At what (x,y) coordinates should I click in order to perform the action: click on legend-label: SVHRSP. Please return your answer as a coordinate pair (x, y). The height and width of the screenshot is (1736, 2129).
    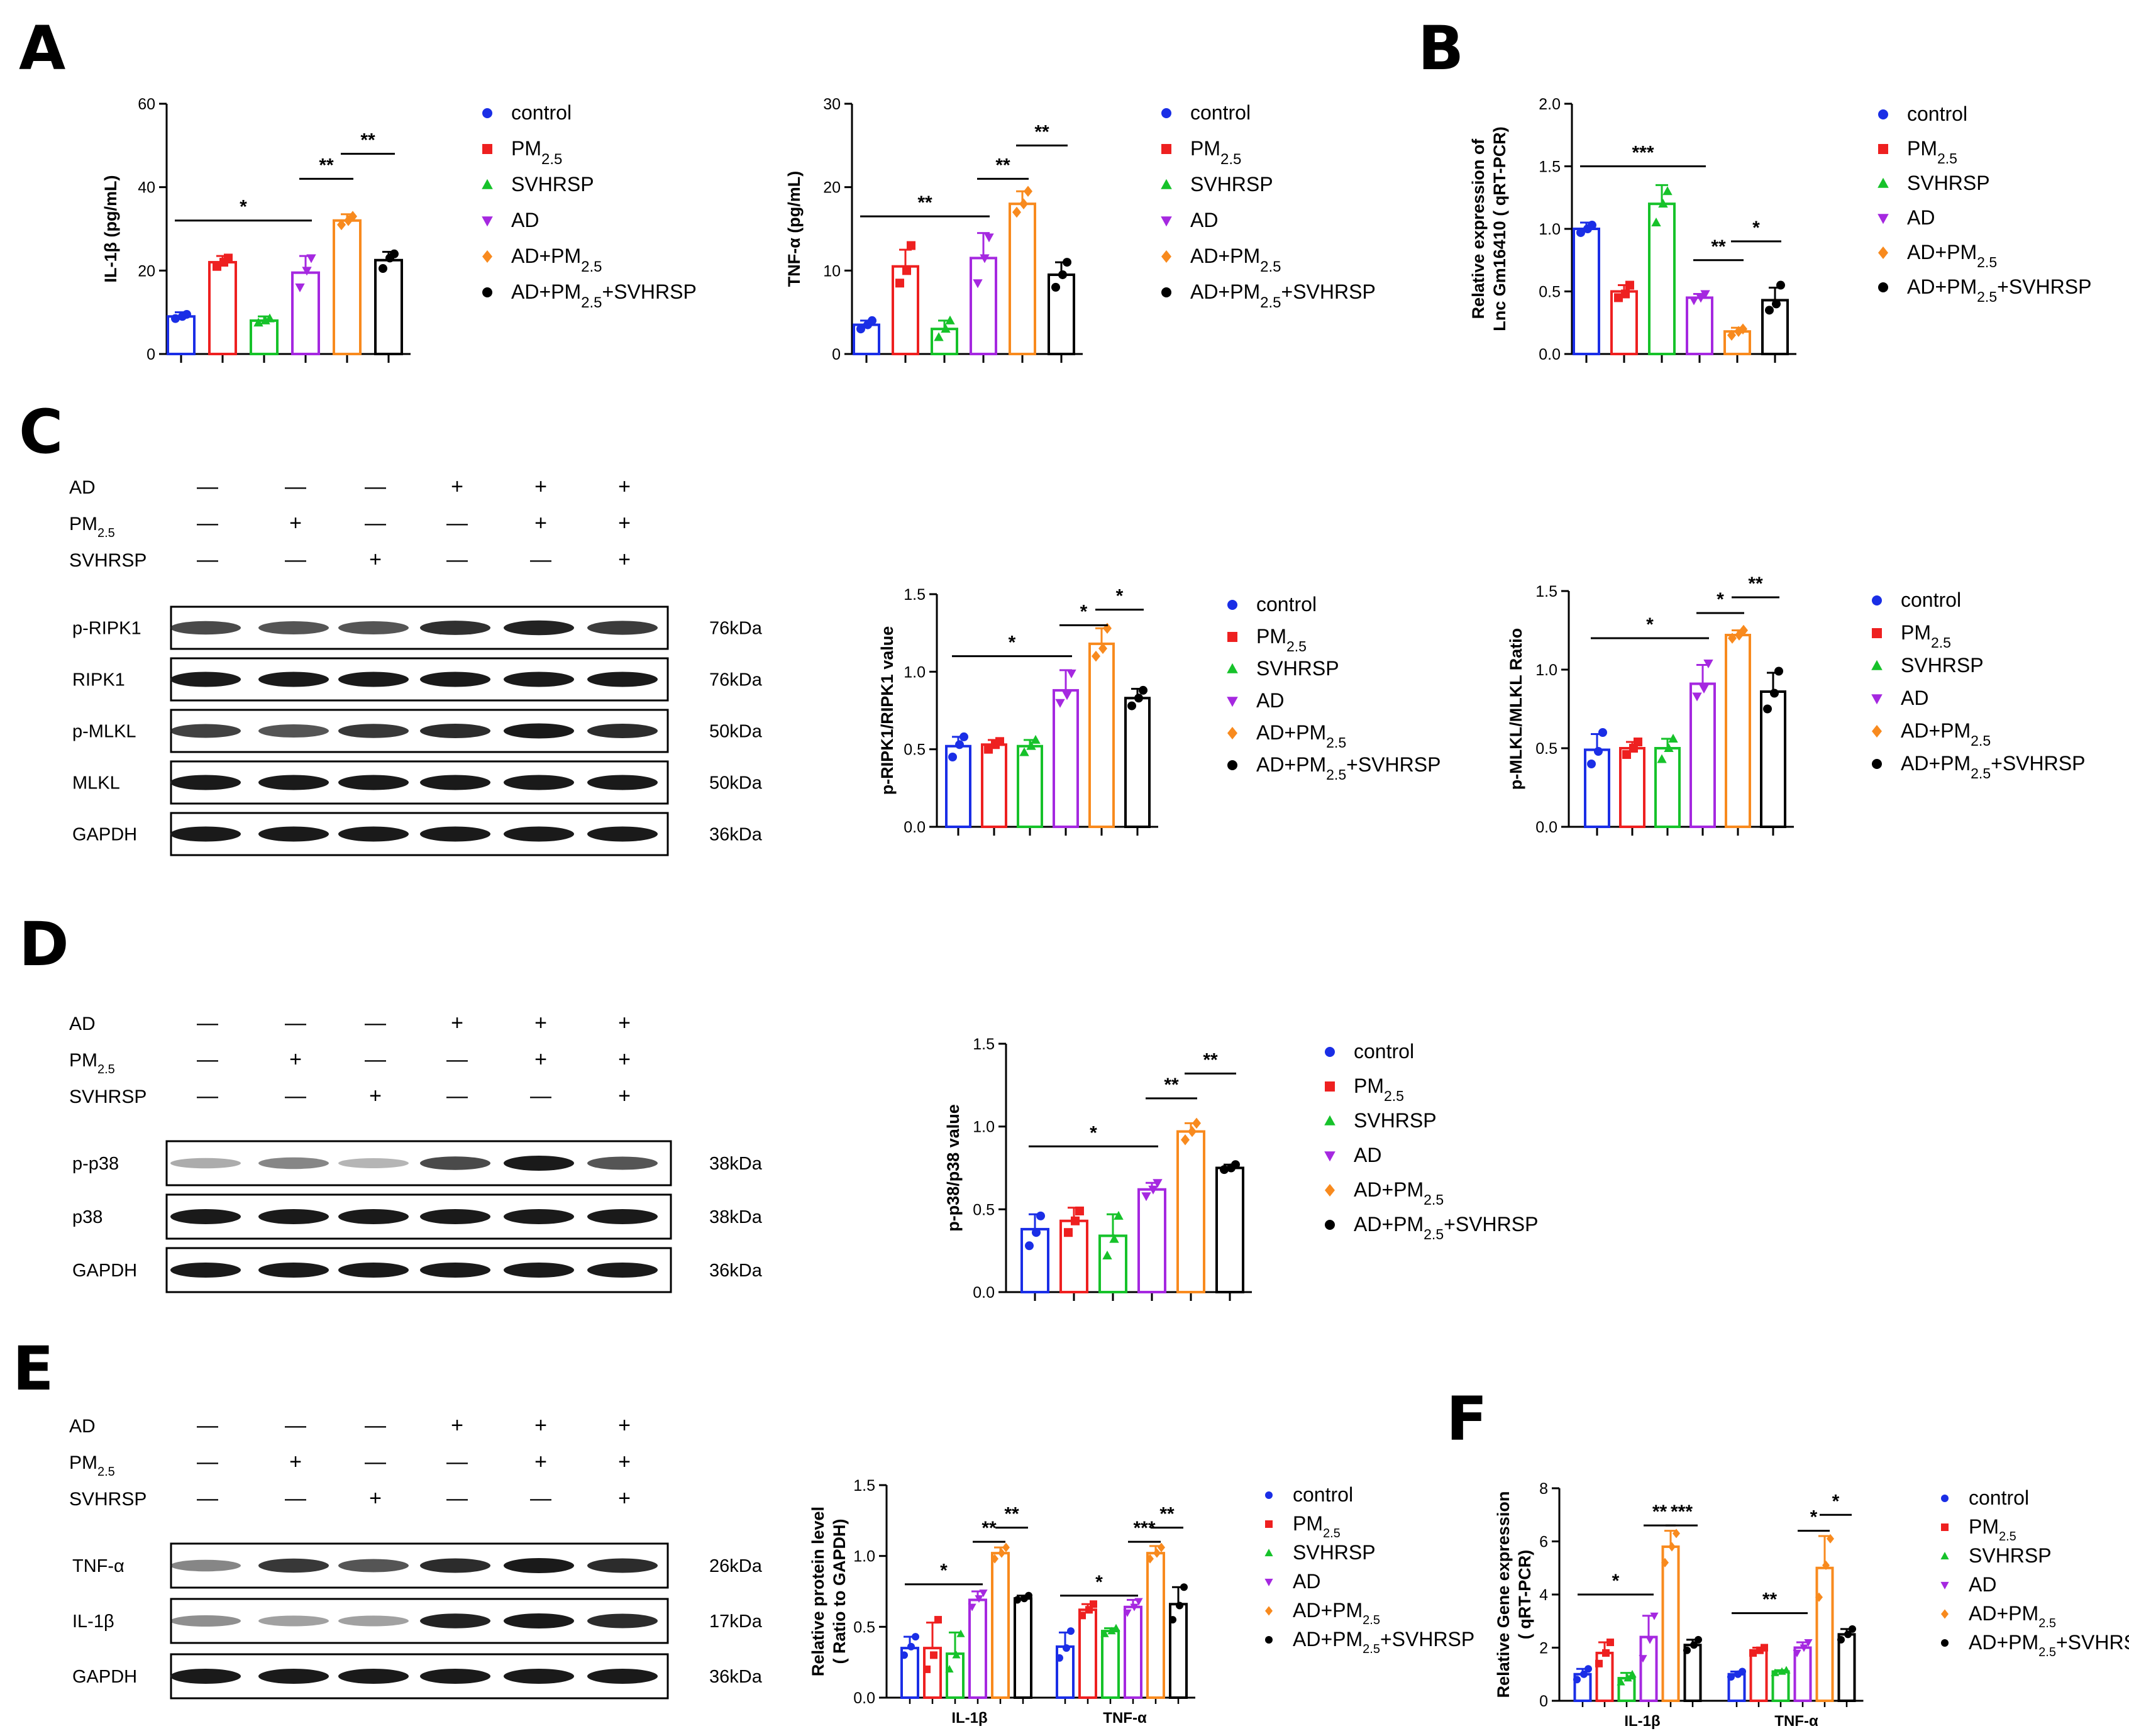
    Looking at the image, I should click on (1395, 1120).